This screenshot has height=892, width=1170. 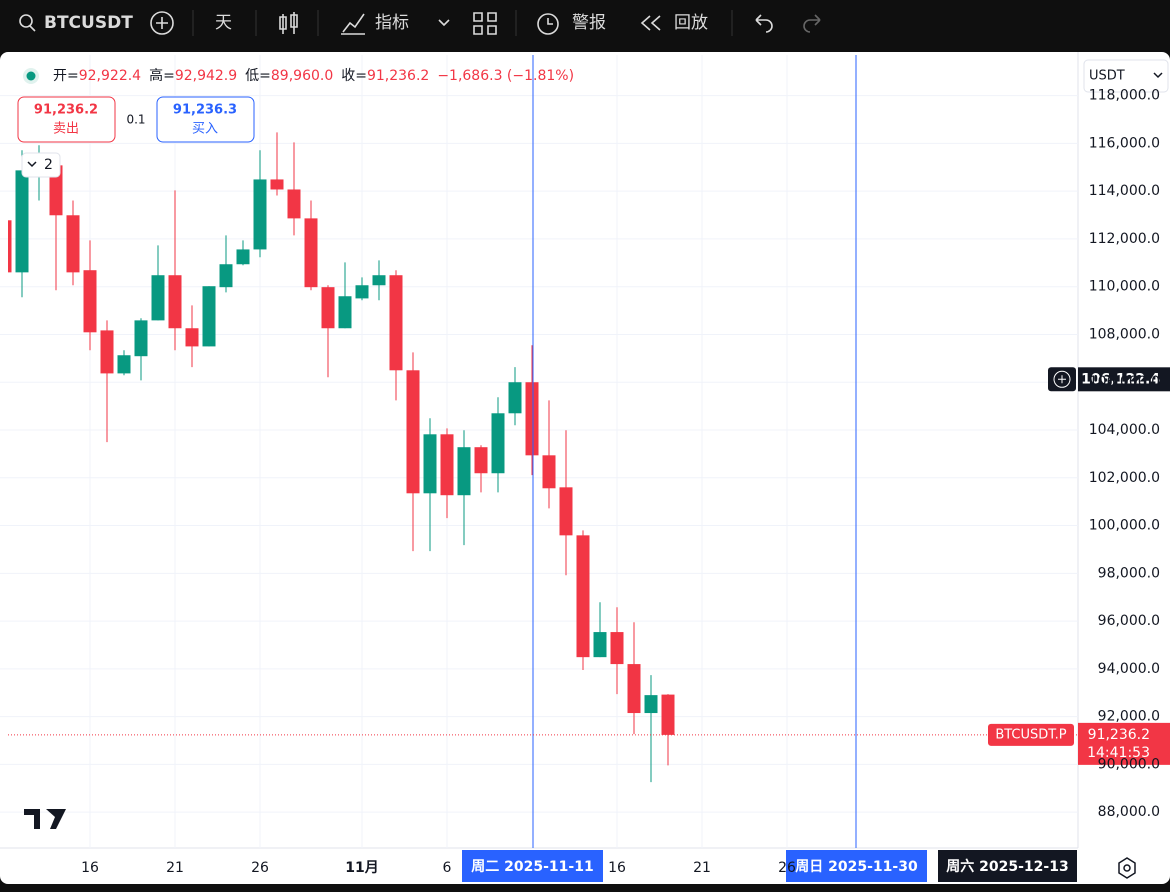 What do you see at coordinates (650, 23) in the screenshot?
I see `replay-icon` at bounding box center [650, 23].